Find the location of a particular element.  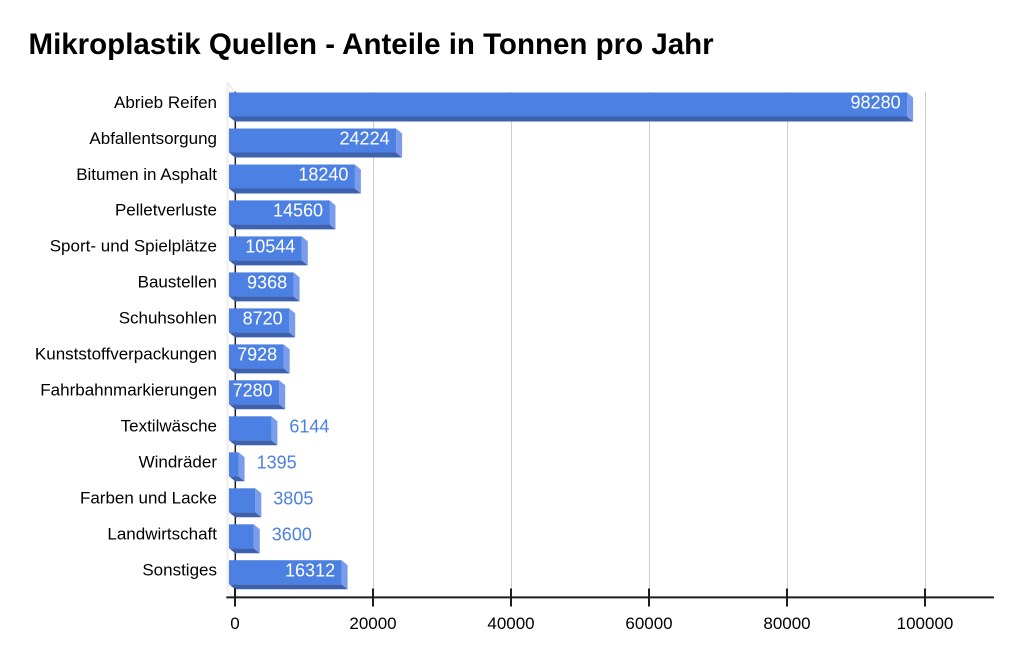

svg-text: 40000 is located at coordinates (510, 623).